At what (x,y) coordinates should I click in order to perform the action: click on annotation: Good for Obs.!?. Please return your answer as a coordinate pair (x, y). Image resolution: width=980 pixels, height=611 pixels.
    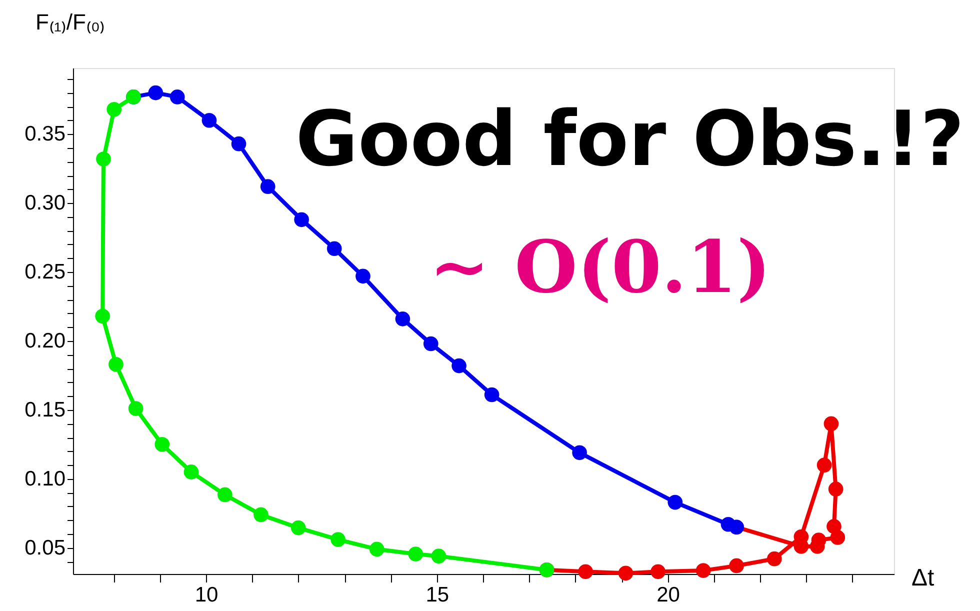
    Looking at the image, I should click on (630, 138).